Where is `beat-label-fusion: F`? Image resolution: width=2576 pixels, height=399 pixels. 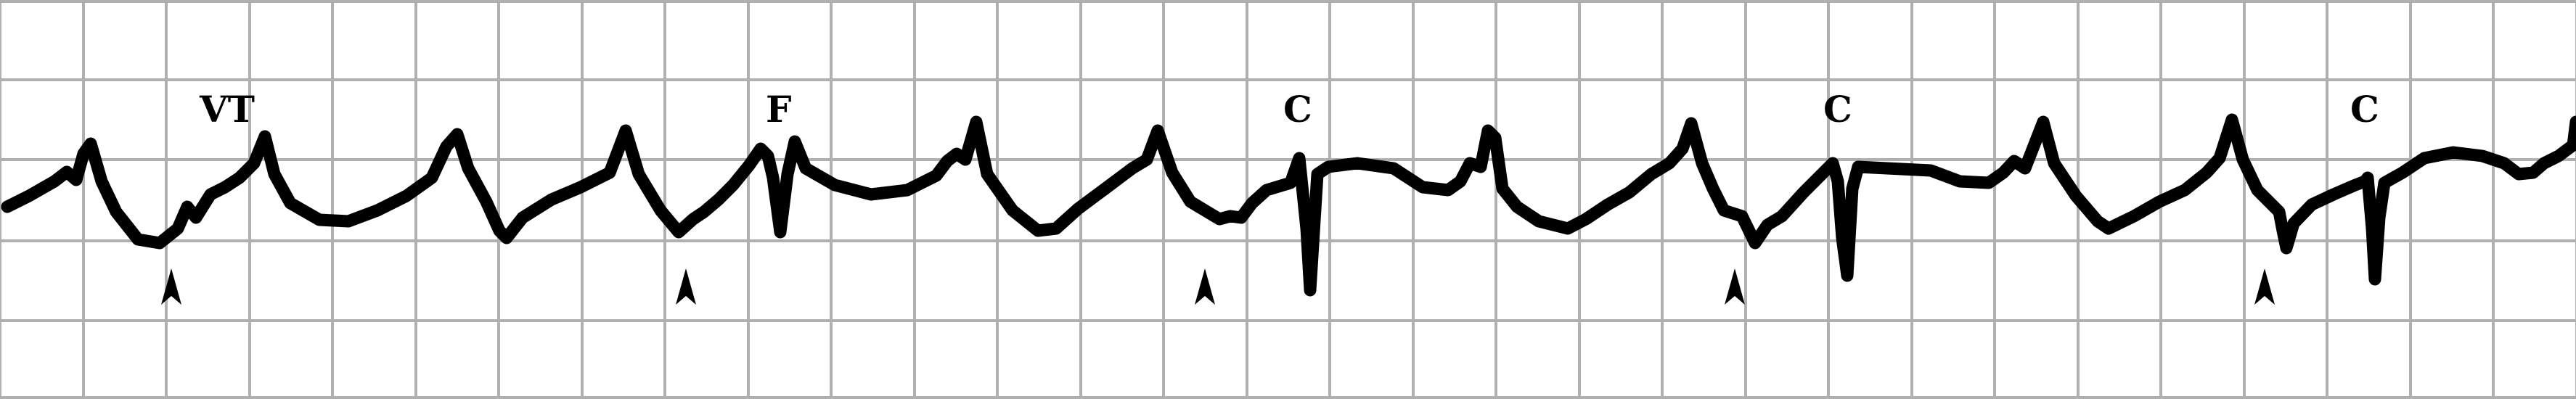 beat-label-fusion: F is located at coordinates (779, 109).